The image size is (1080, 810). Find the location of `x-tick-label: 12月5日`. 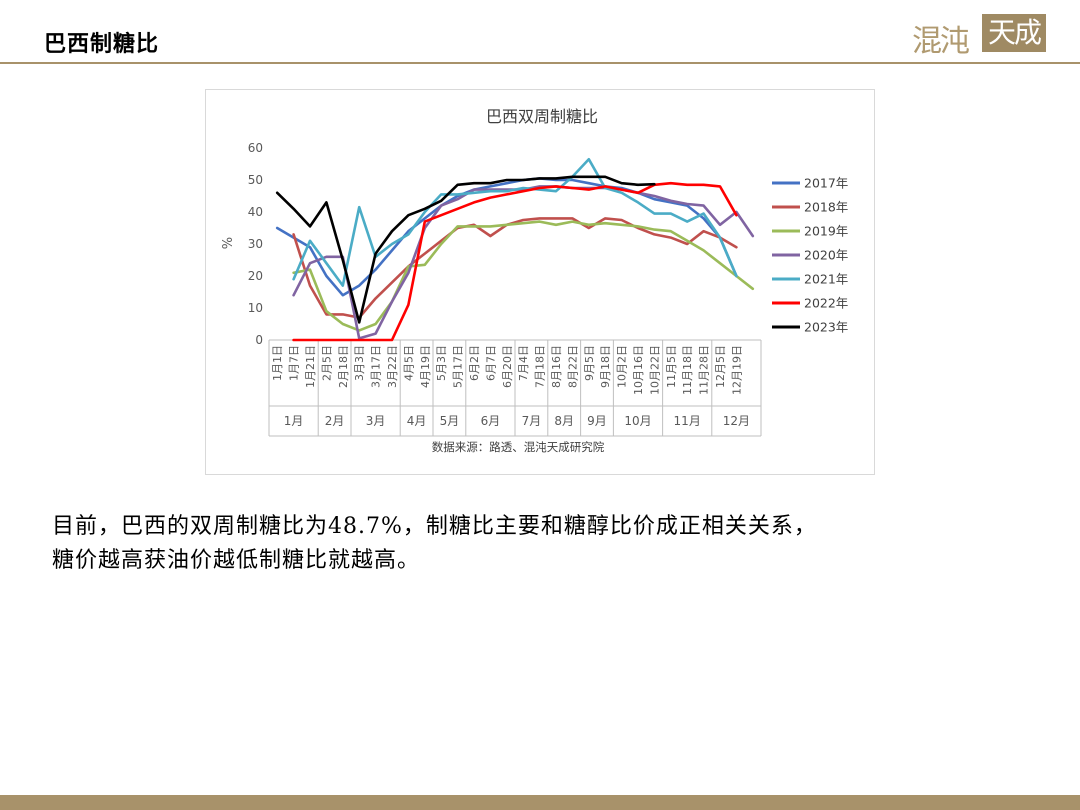

x-tick-label: 12月5日 is located at coordinates (720, 366).